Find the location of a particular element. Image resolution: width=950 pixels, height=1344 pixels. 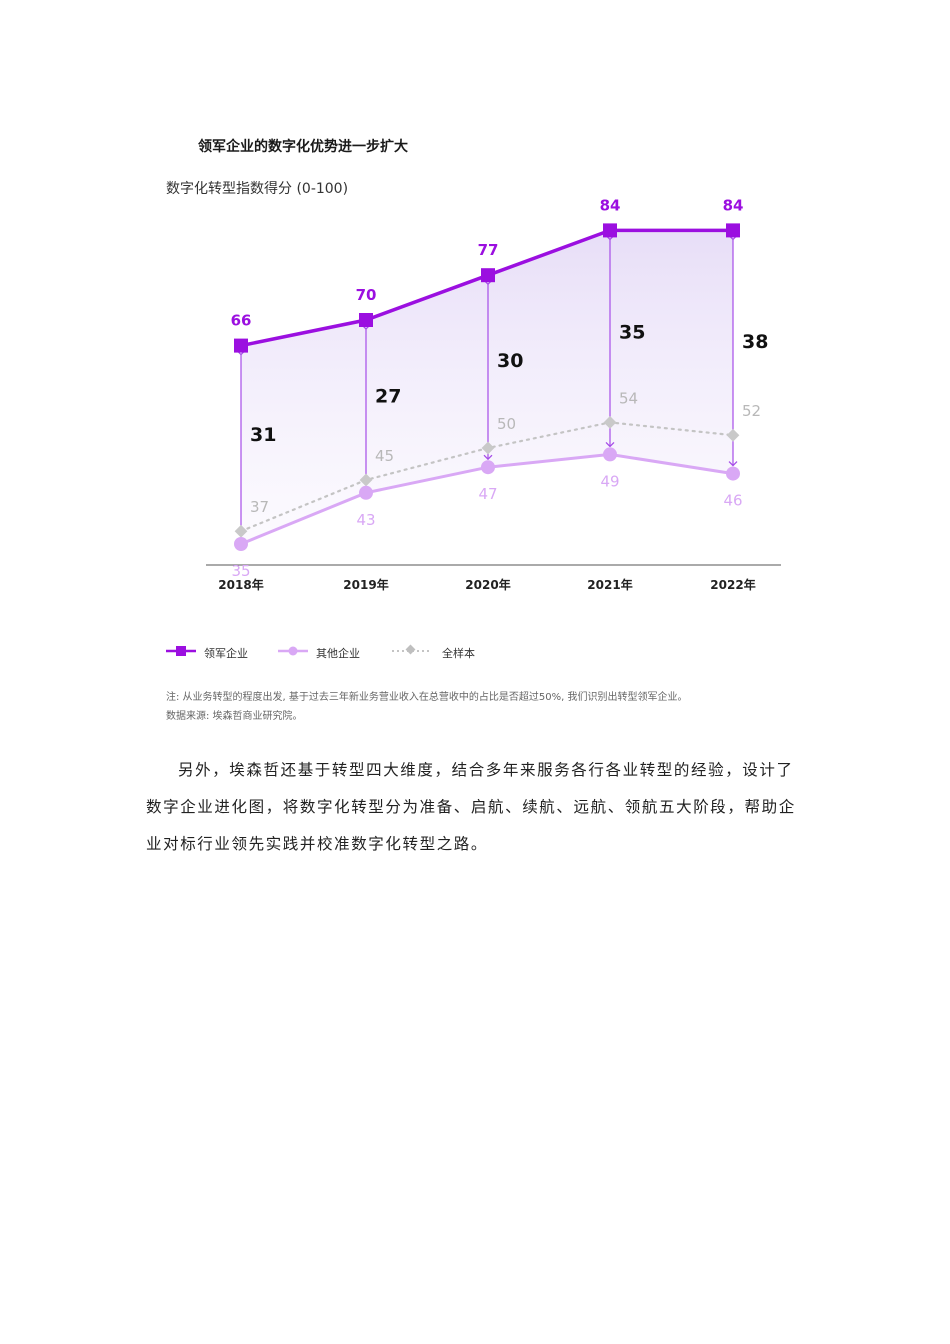

data-label-leaders: 70 is located at coordinates (366, 295).